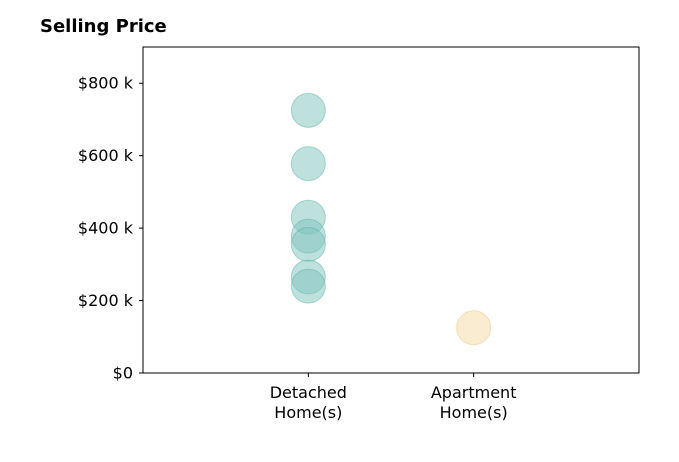 Image resolution: width=679 pixels, height=462 pixels. I want to click on y-tick-label: $600 k, so click(106, 155).